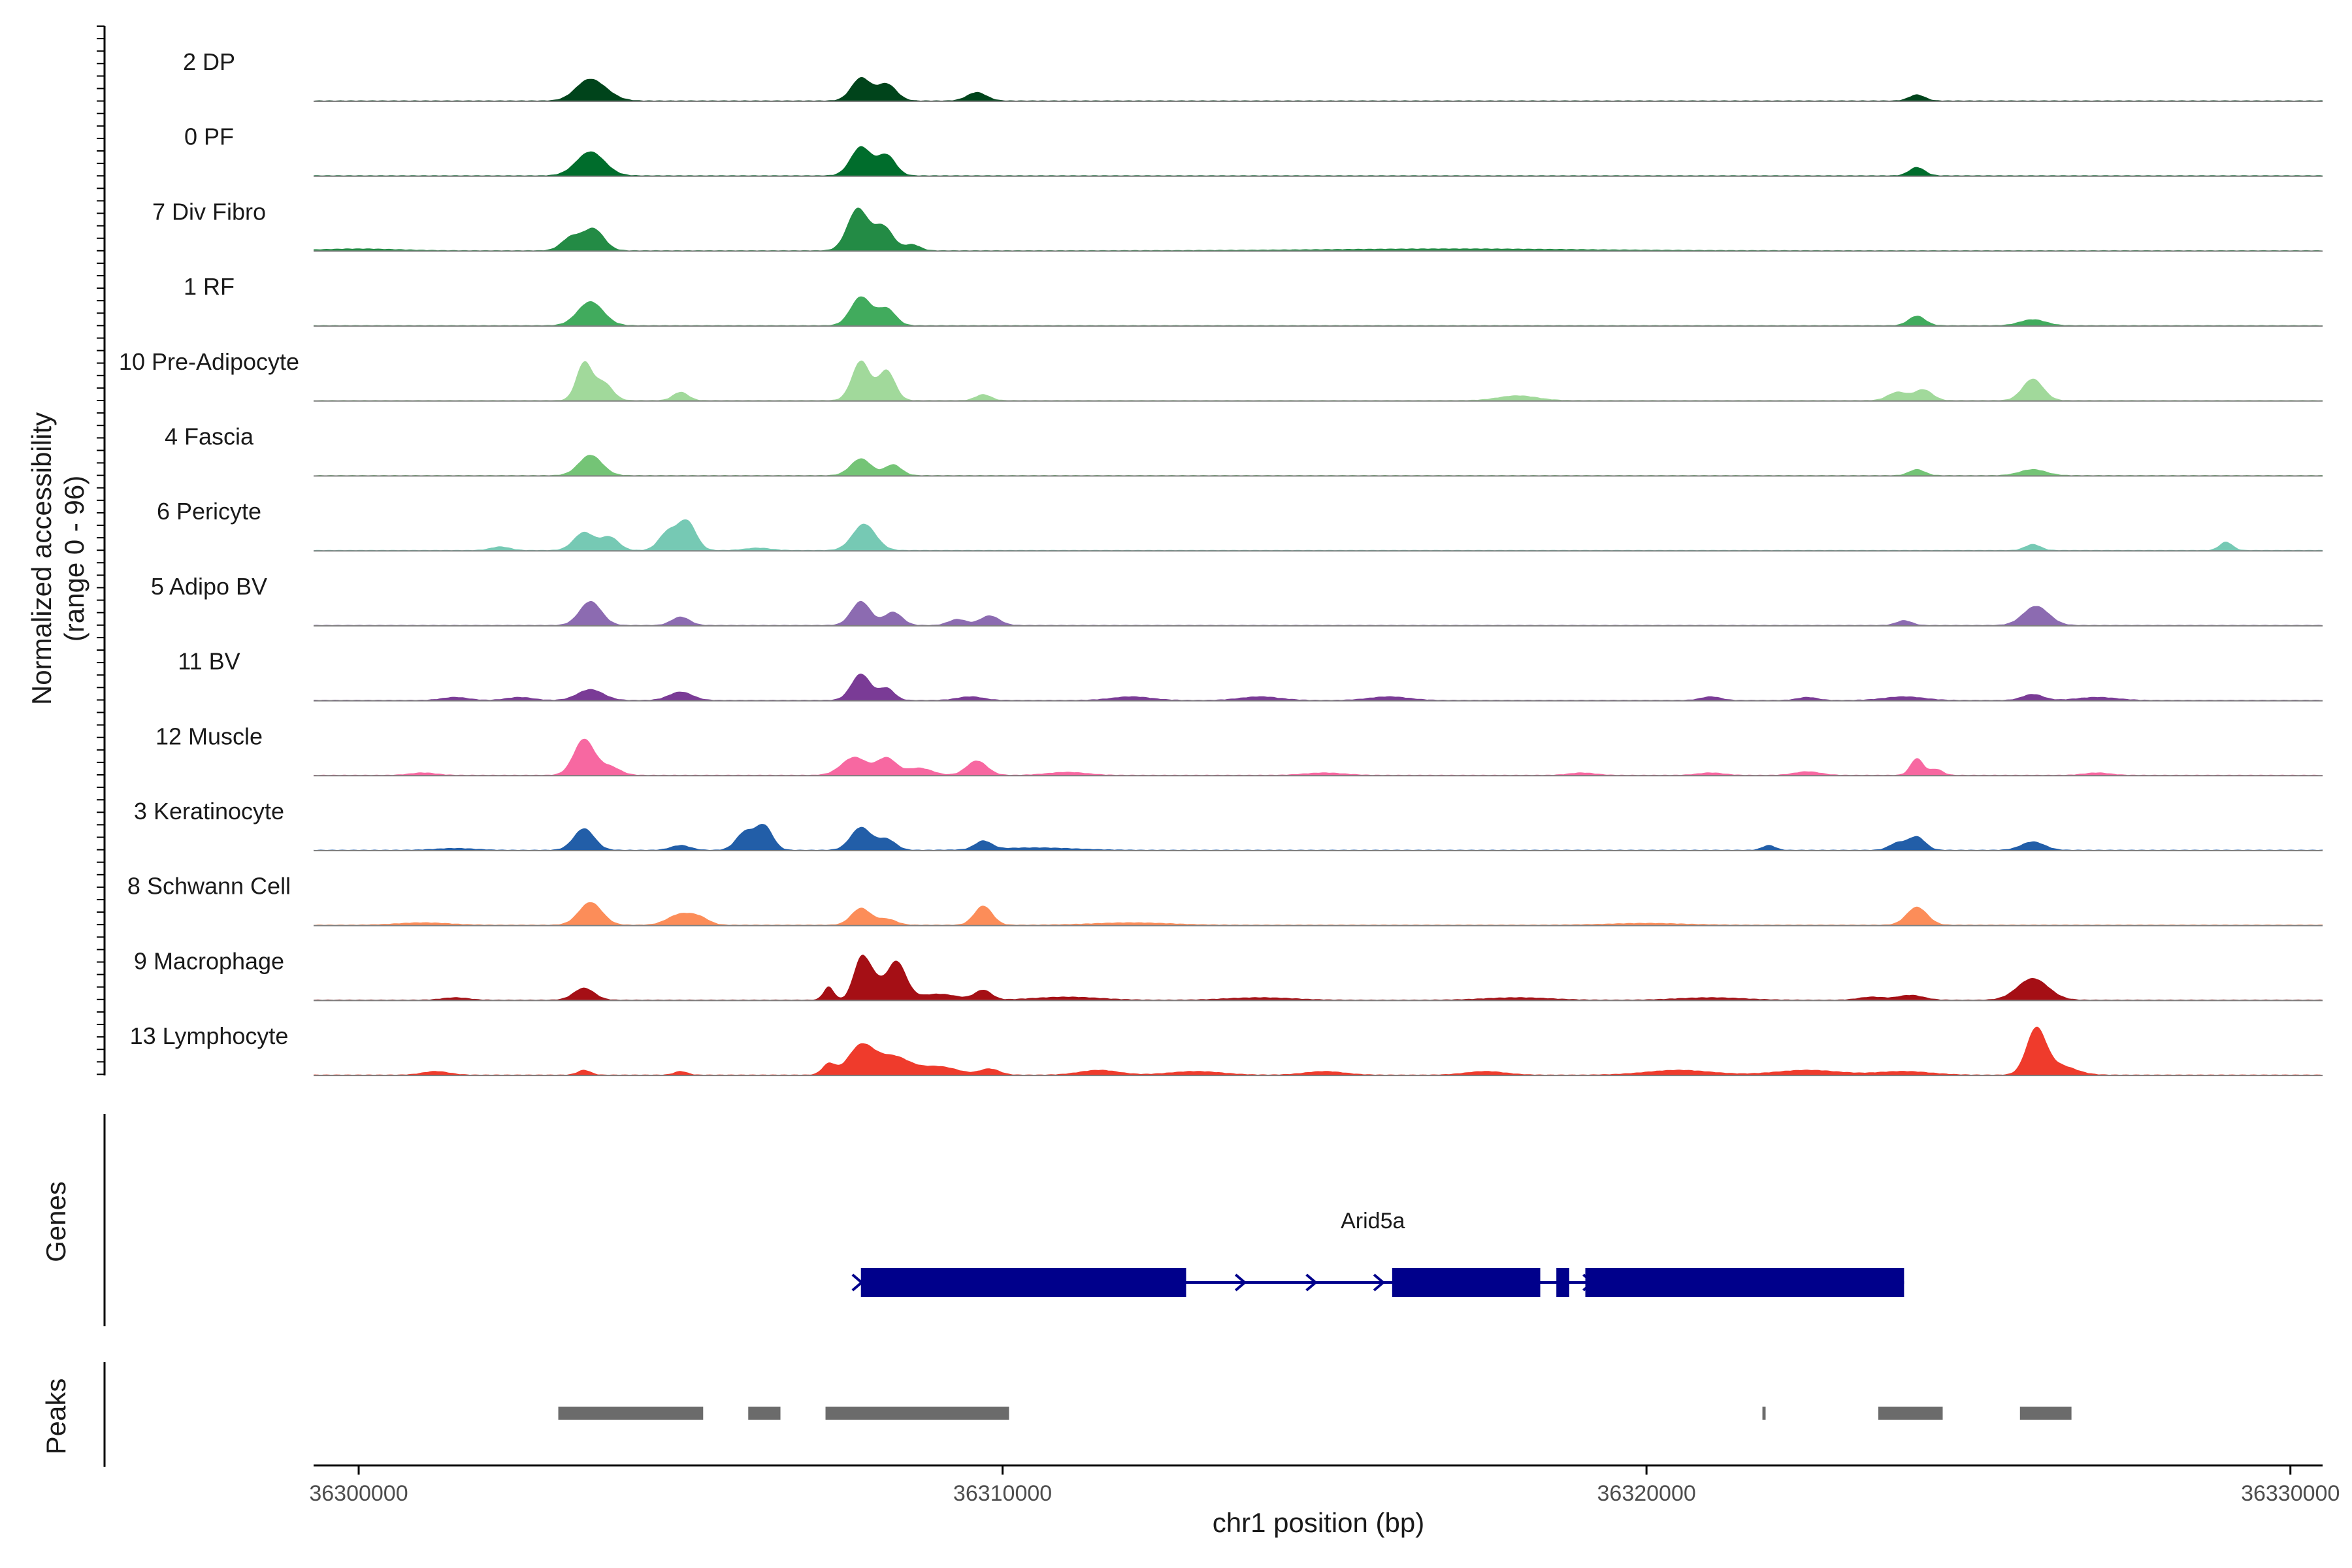  I want to click on track-label: 0 PF, so click(209, 136).